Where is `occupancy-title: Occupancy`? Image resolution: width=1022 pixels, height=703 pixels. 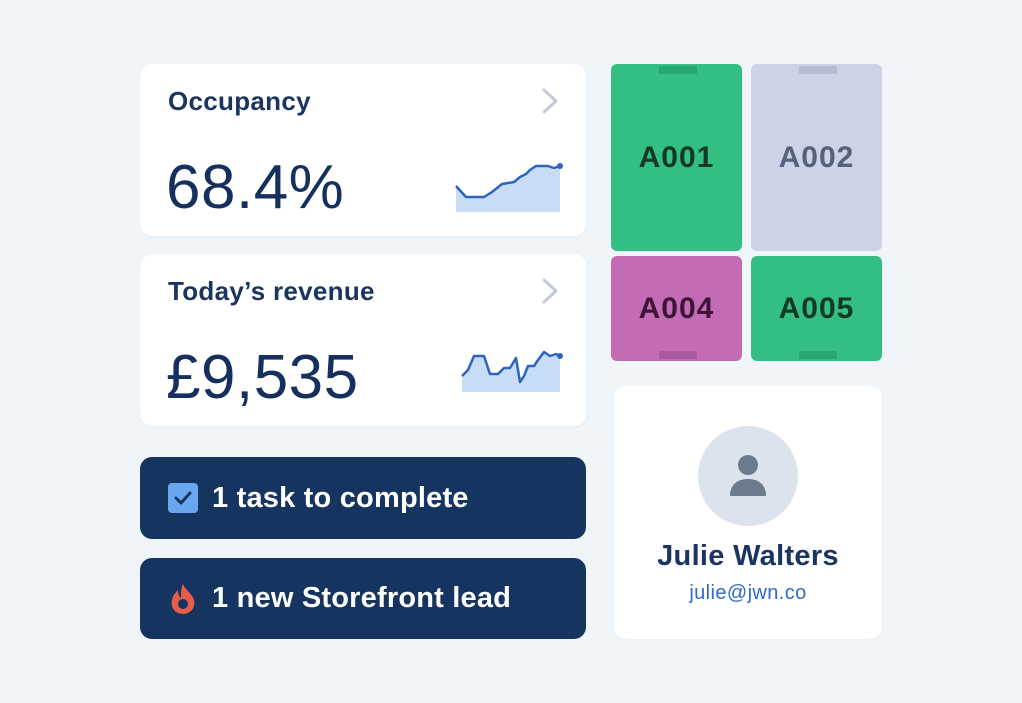
occupancy-title: Occupancy is located at coordinates (239, 101).